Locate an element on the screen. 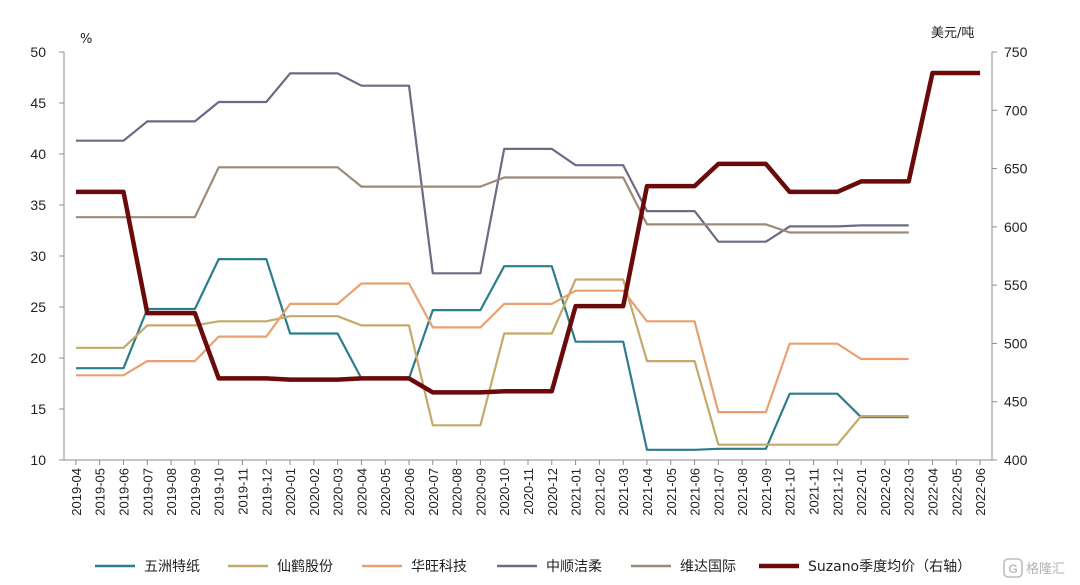  x-tick-label: 2019-08 is located at coordinates (171, 492).